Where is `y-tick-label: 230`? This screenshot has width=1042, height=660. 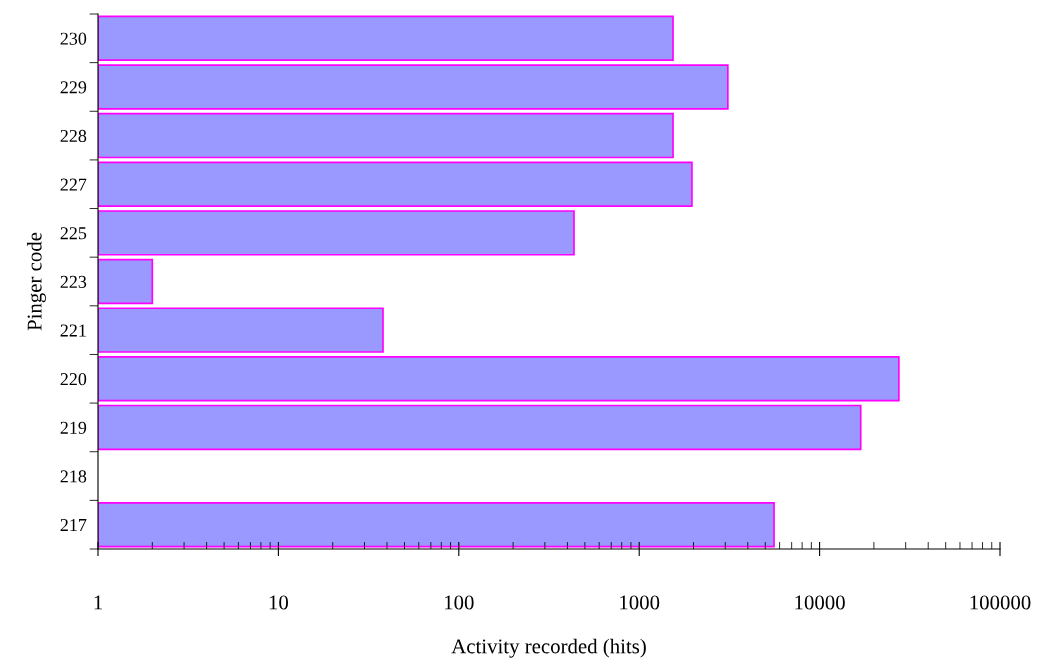 y-tick-label: 230 is located at coordinates (73, 38).